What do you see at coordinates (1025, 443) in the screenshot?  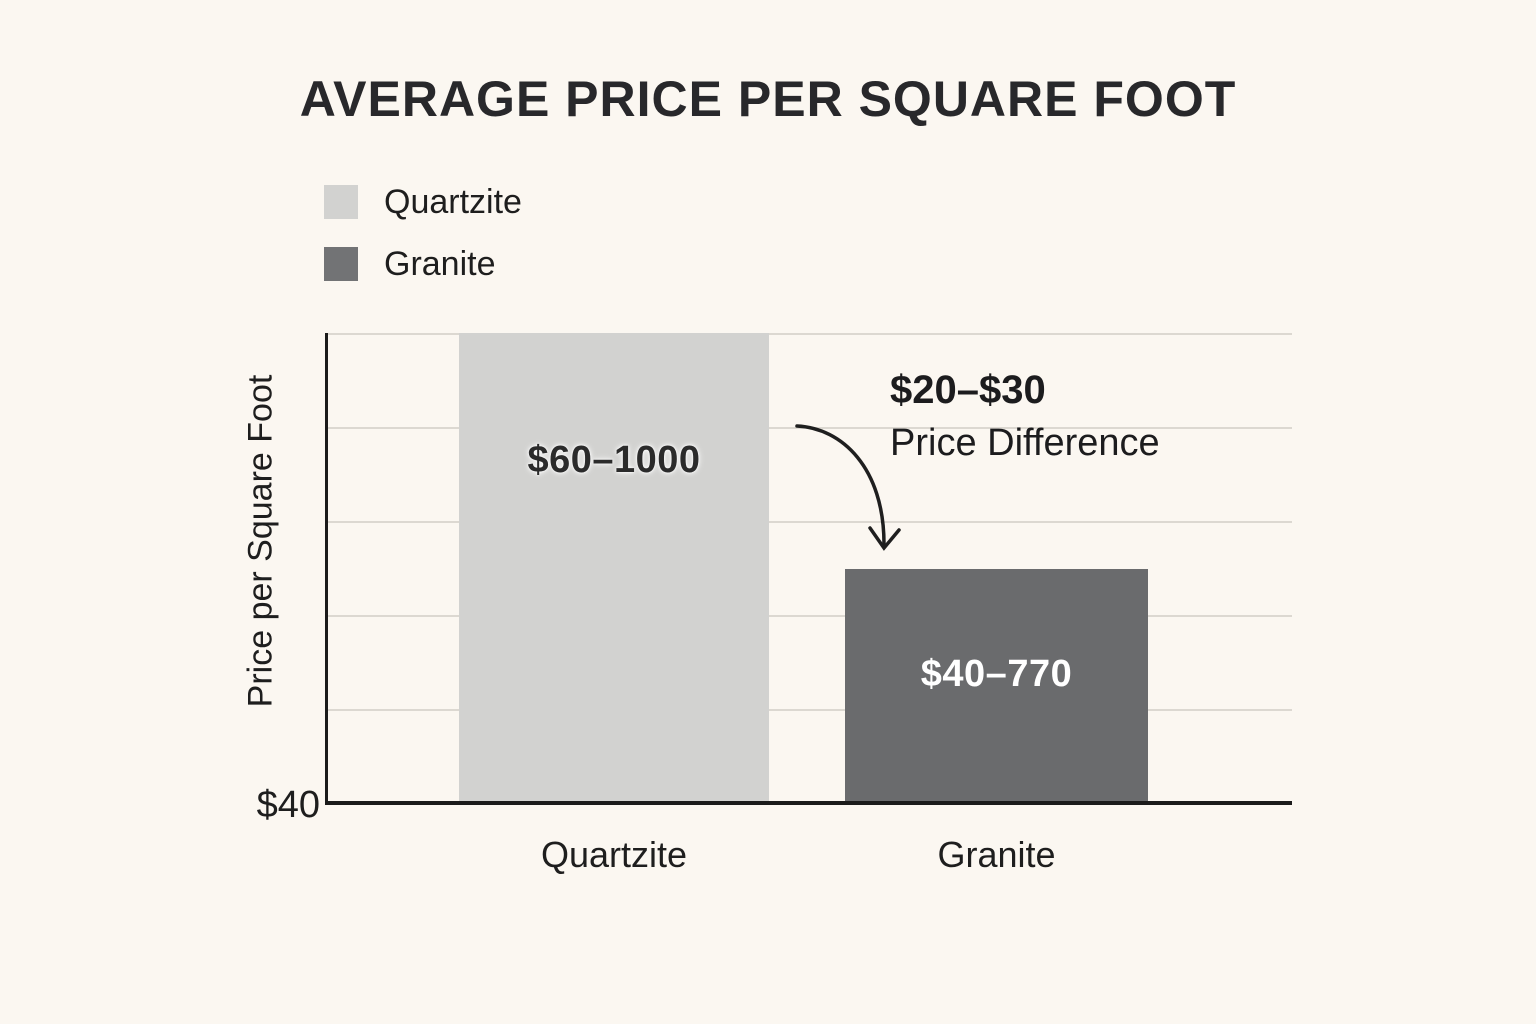 I see `annotation-caption: Price Difference` at bounding box center [1025, 443].